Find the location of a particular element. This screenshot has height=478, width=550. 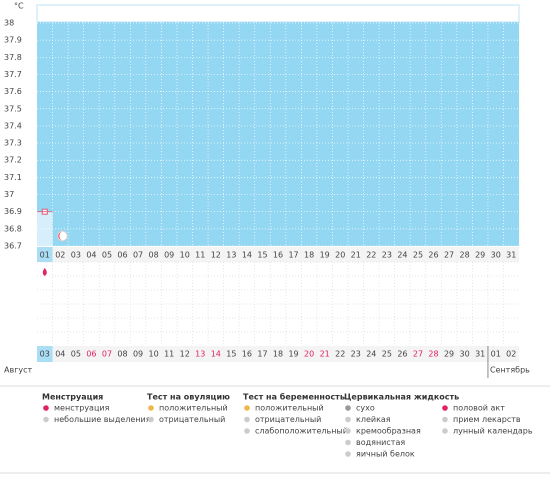

month-label: Август is located at coordinates (18, 370).